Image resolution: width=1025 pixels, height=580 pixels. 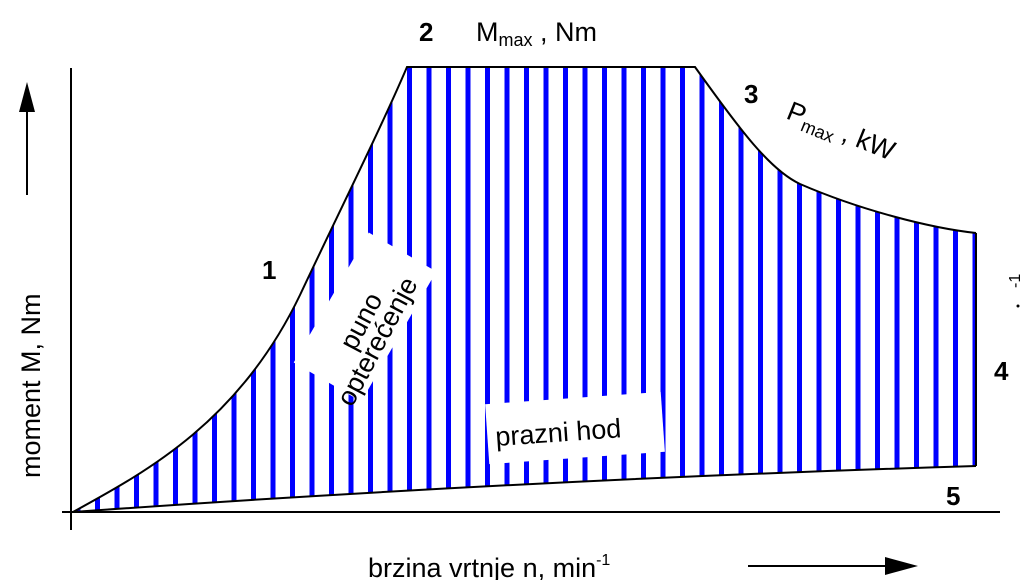 I want to click on pmax-label: Pmax , kW, so click(x=840, y=133).